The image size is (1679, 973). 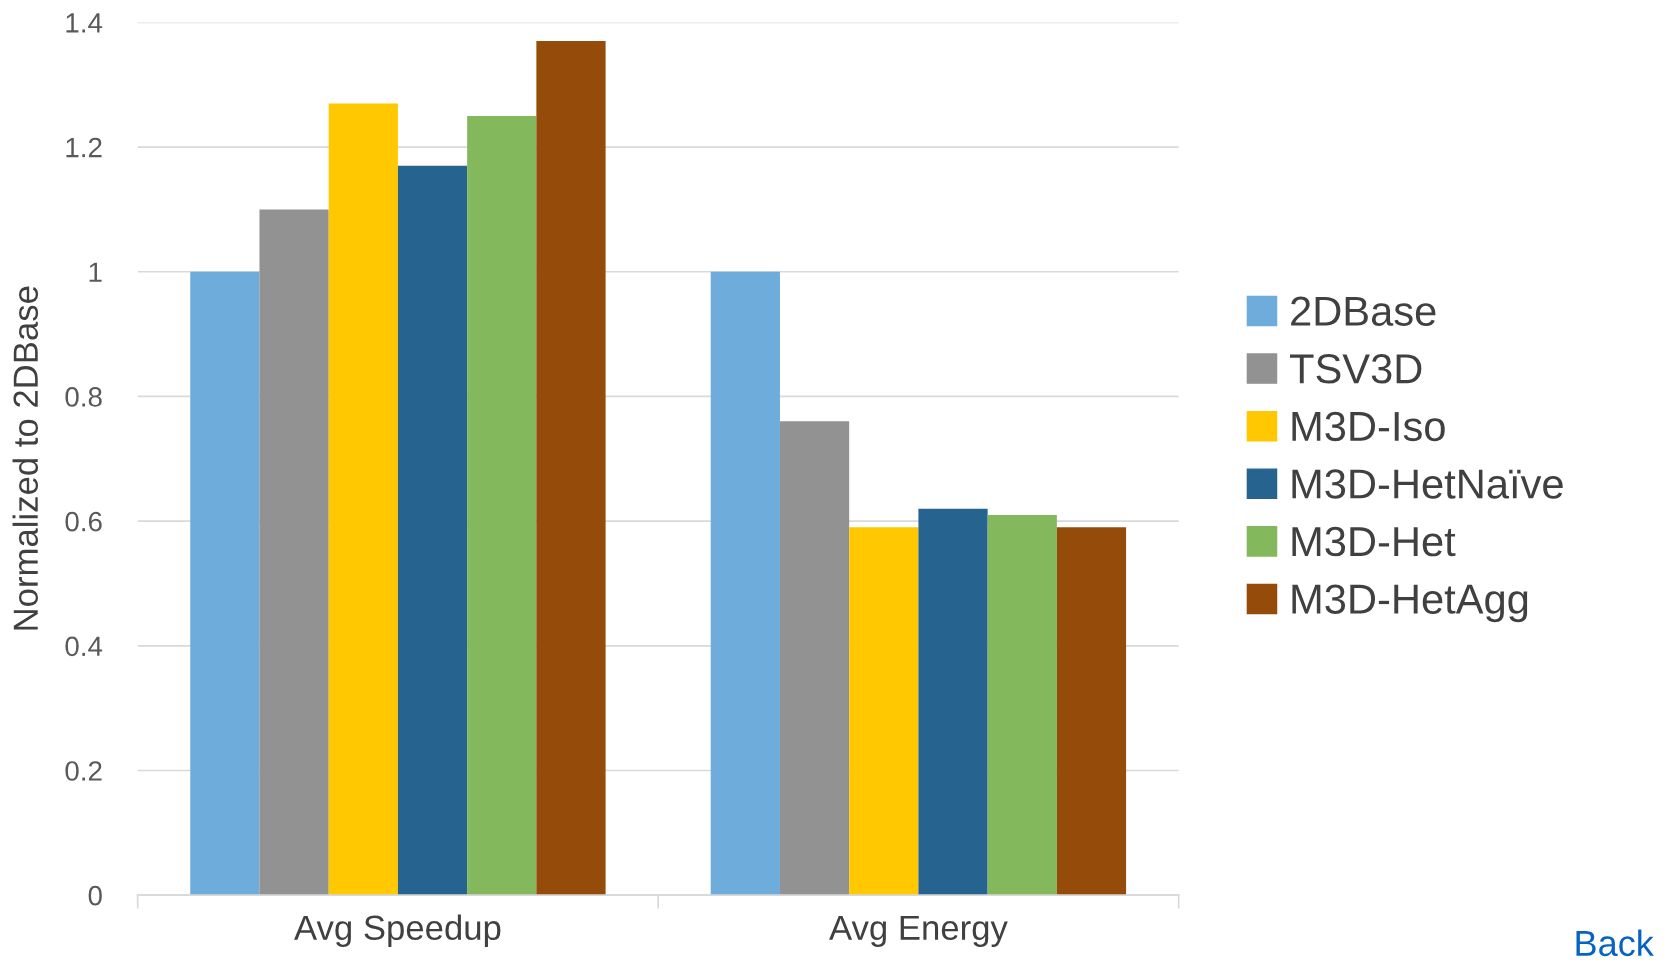 What do you see at coordinates (83, 397) in the screenshot?
I see `y-tick-label: 0.8` at bounding box center [83, 397].